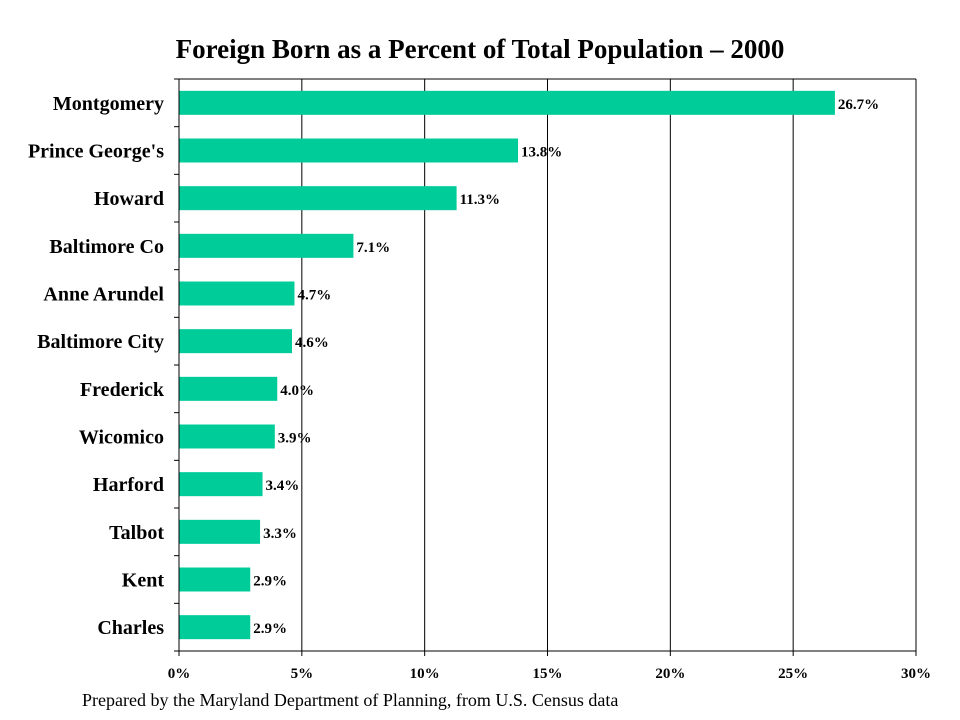  I want to click on category-label: Charles, so click(130, 628).